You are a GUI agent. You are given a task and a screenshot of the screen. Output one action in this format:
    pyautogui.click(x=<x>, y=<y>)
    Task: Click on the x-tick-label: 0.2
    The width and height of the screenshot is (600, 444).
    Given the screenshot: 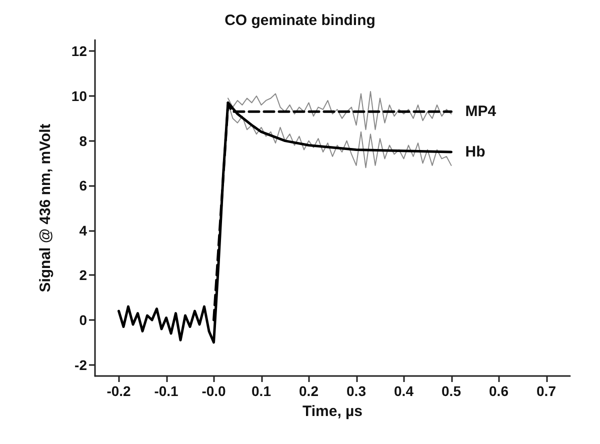 What is the action you would take?
    pyautogui.click(x=309, y=391)
    